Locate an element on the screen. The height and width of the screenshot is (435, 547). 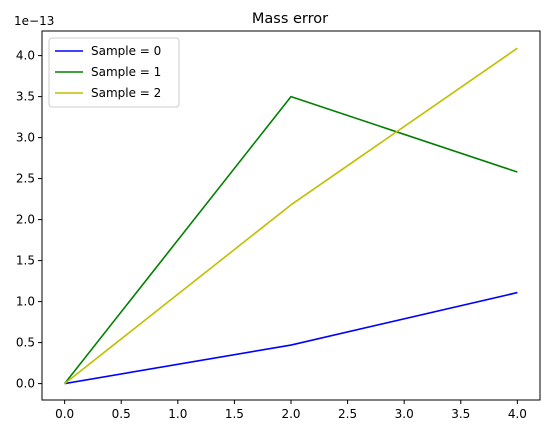
legend-box is located at coordinates (114, 72).